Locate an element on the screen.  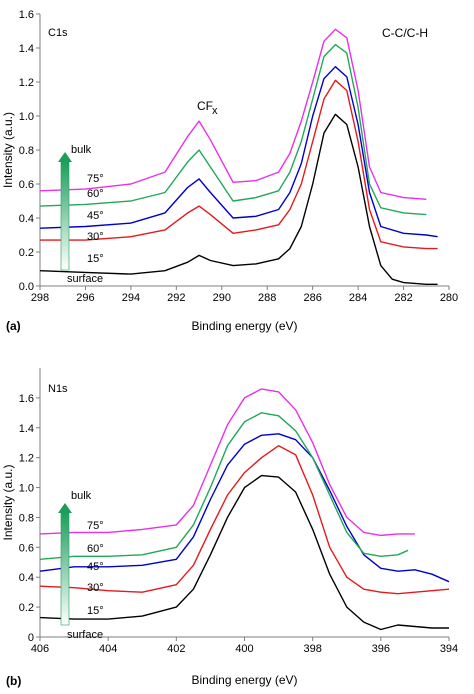
x-tick-label: 298 is located at coordinates (40, 298).